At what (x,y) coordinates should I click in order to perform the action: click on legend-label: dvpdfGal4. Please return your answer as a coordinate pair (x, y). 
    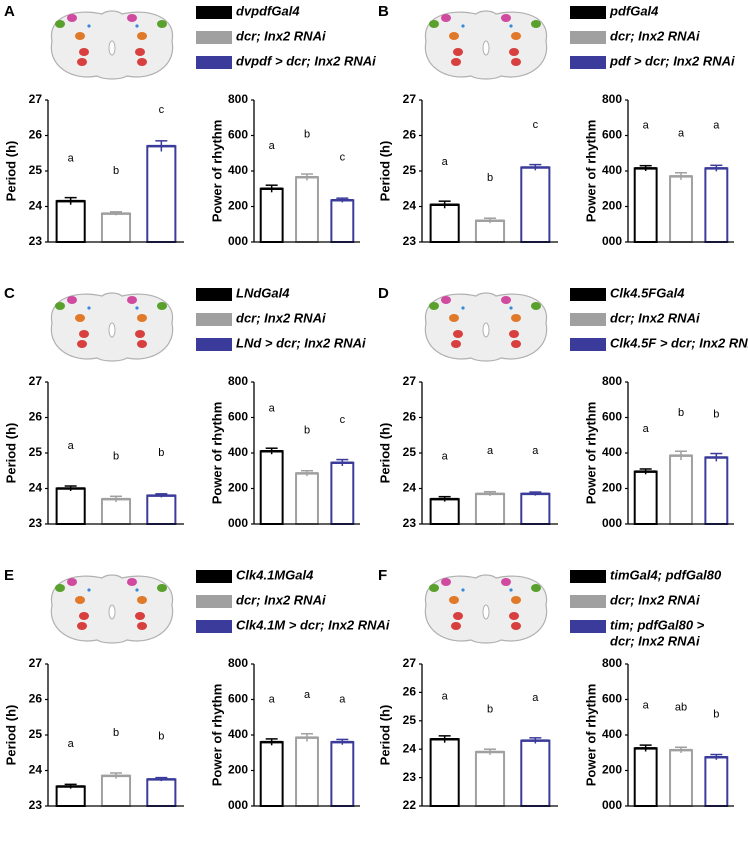
    Looking at the image, I should click on (268, 10).